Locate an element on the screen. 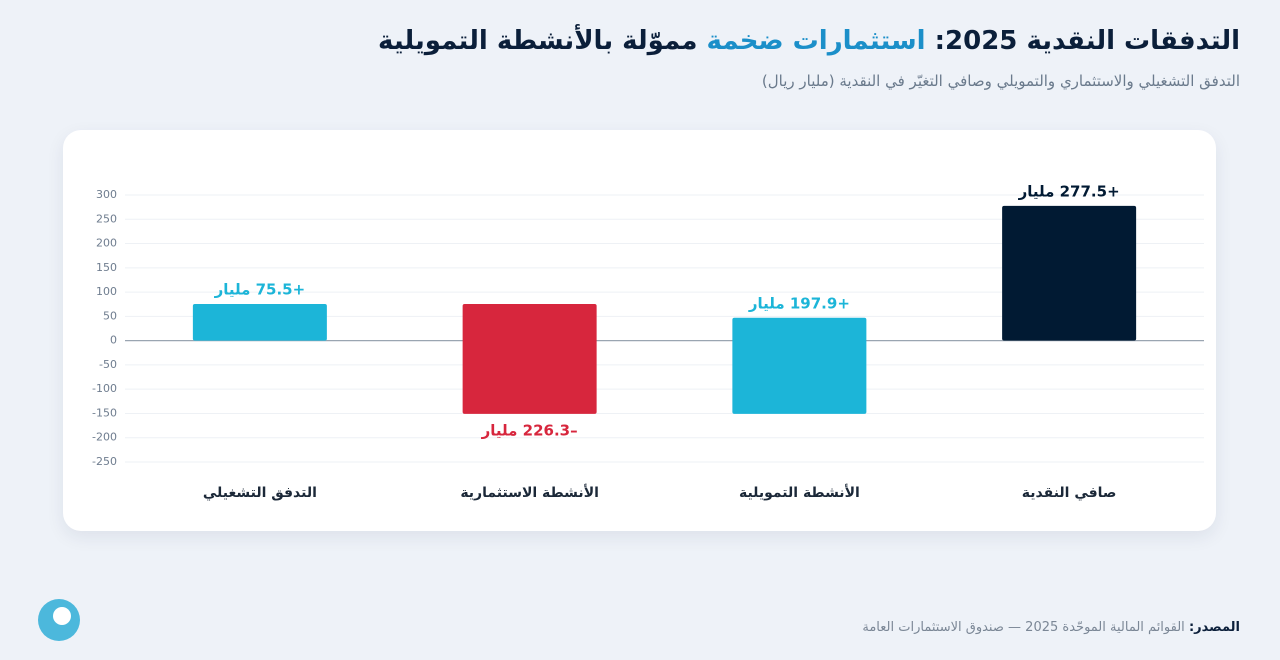 Image resolution: width=1280 pixels, height=660 pixels. title-highlight: استثمارات ضخمة is located at coordinates (816, 41).